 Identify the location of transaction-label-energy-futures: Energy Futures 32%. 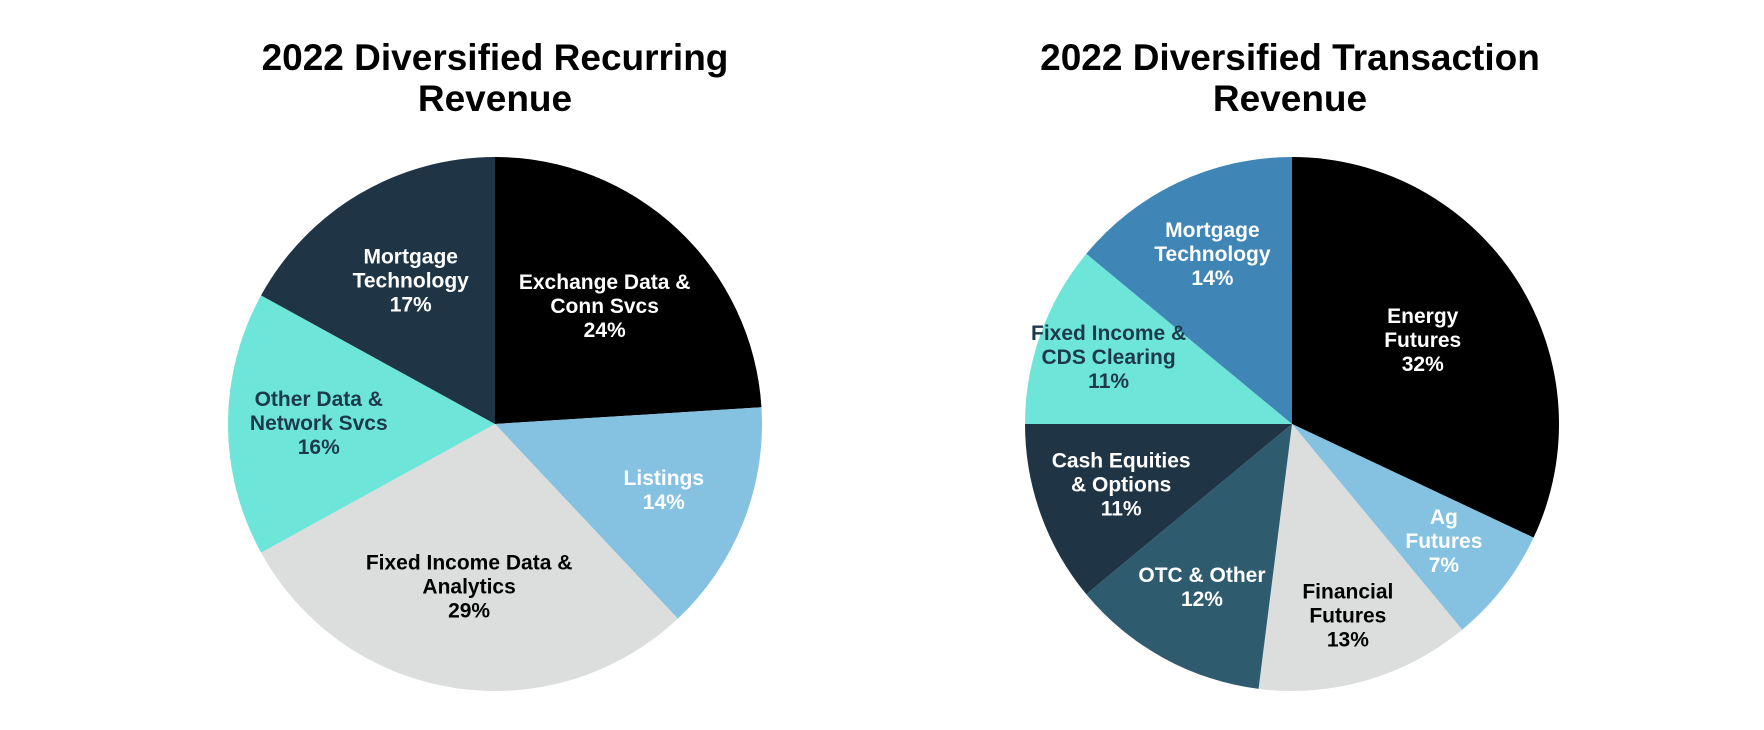
(1422, 340).